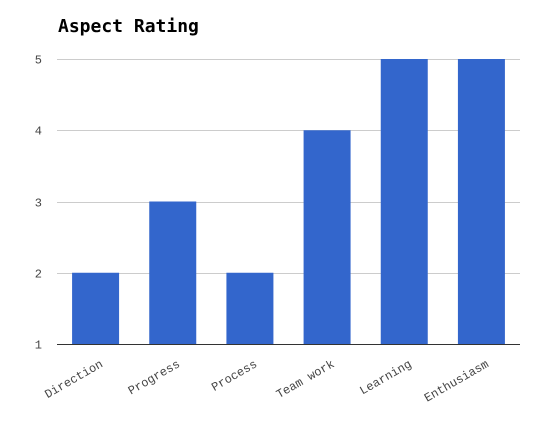 This screenshot has width=554, height=428. I want to click on y-tick-label: 5, so click(38, 61).